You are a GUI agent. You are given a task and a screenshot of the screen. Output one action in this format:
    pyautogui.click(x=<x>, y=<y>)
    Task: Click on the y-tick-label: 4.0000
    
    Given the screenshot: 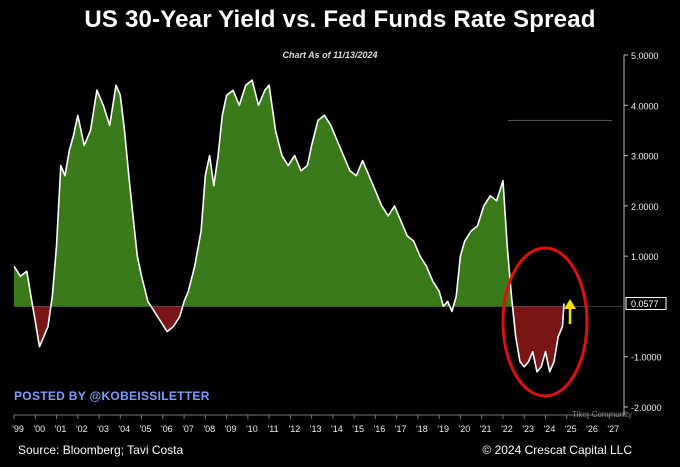 What is the action you would take?
    pyautogui.click(x=645, y=106)
    